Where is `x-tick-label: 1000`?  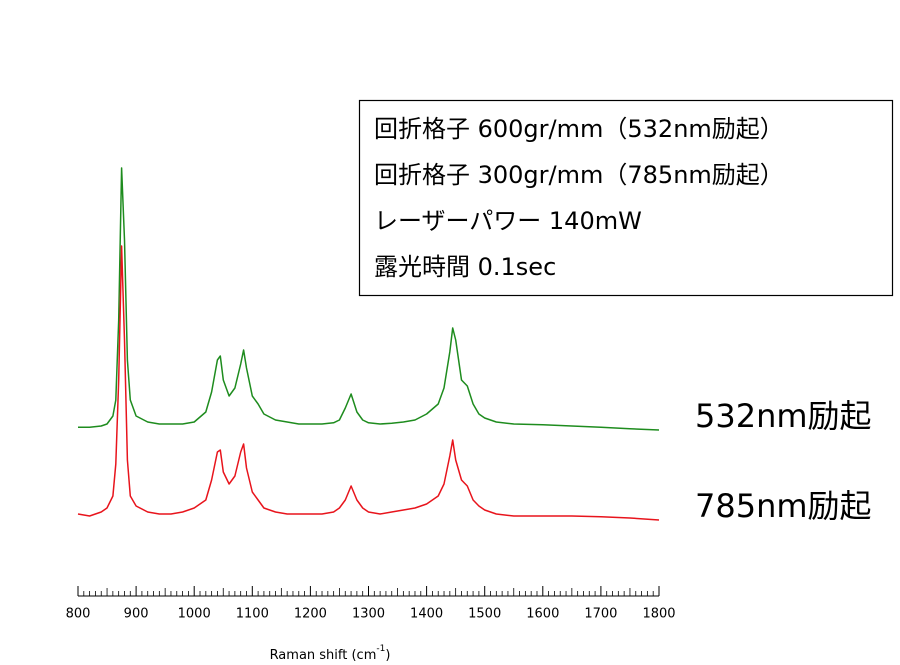 x-tick-label: 1000 is located at coordinates (194, 614).